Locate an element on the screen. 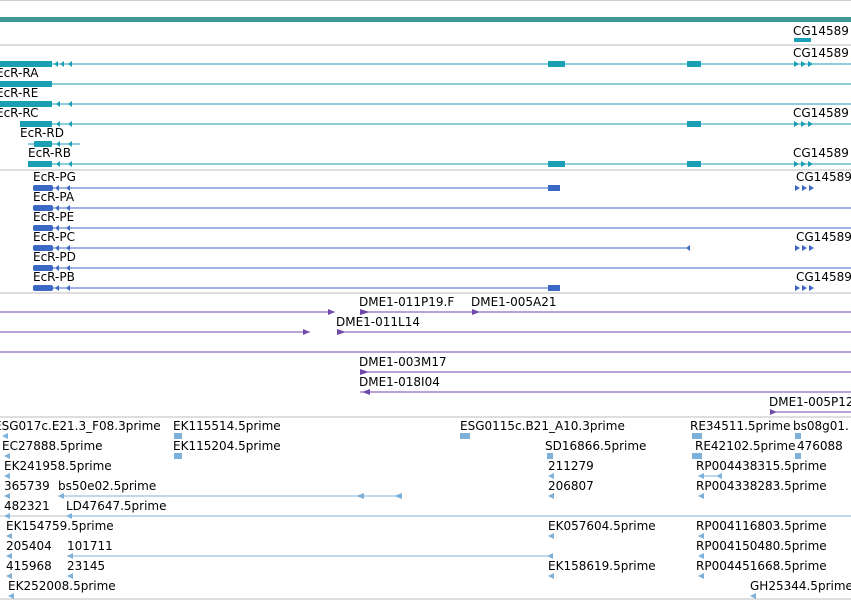 The image size is (851, 601). transcript-label: EcR-RB is located at coordinates (49, 153).